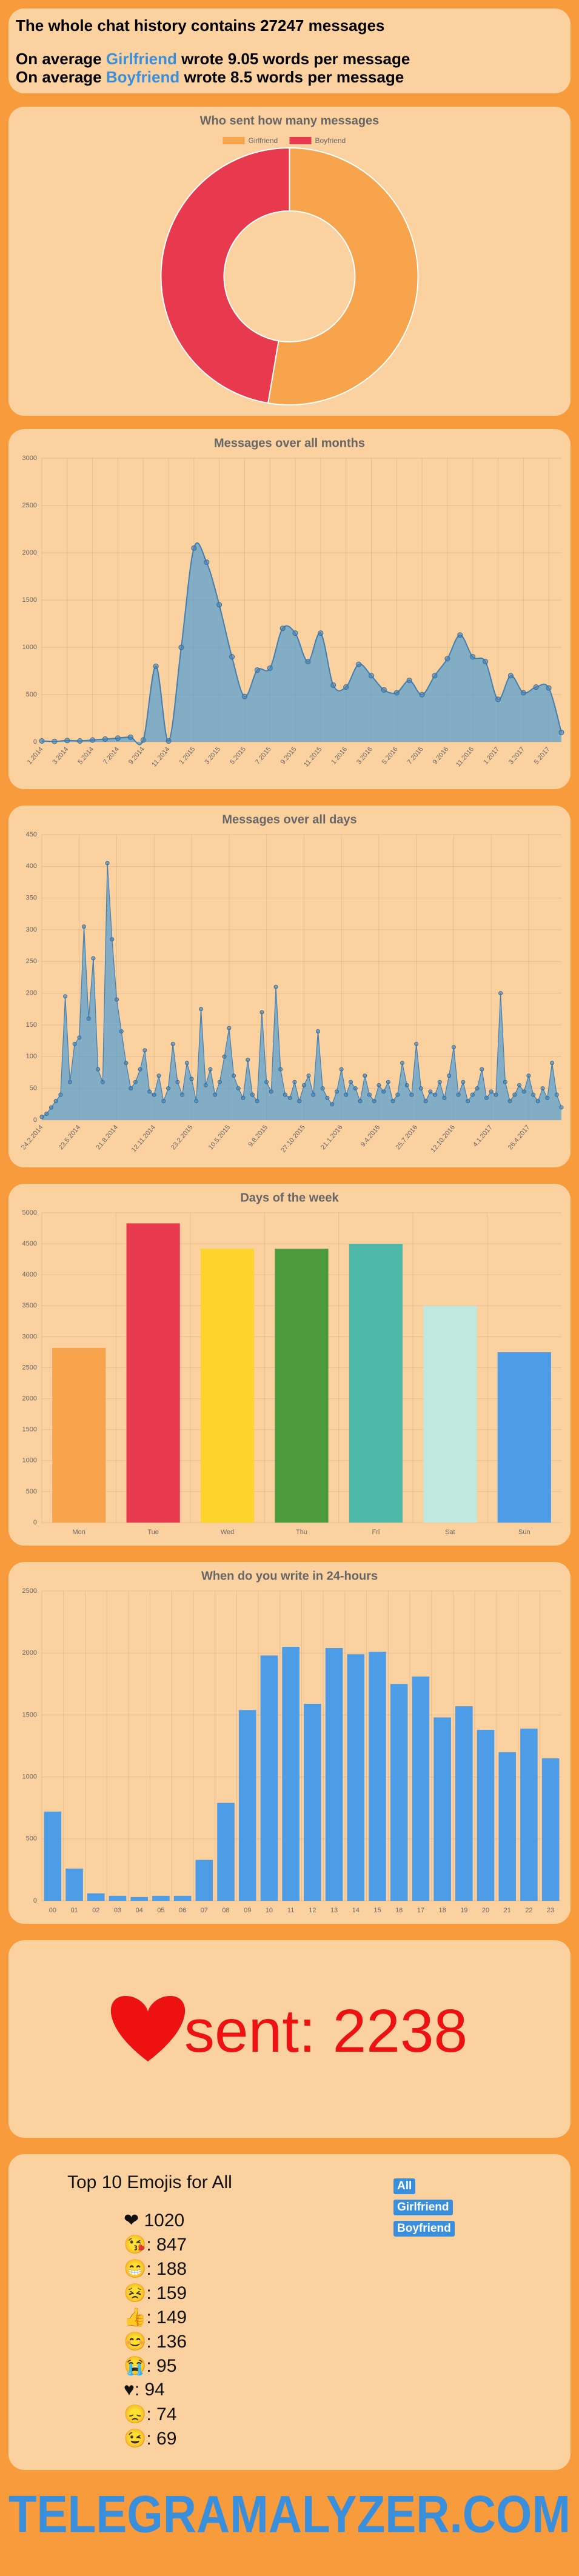  Describe the element at coordinates (371, 1136) in the screenshot. I see `x-tick-label: 9.4.2016` at that location.